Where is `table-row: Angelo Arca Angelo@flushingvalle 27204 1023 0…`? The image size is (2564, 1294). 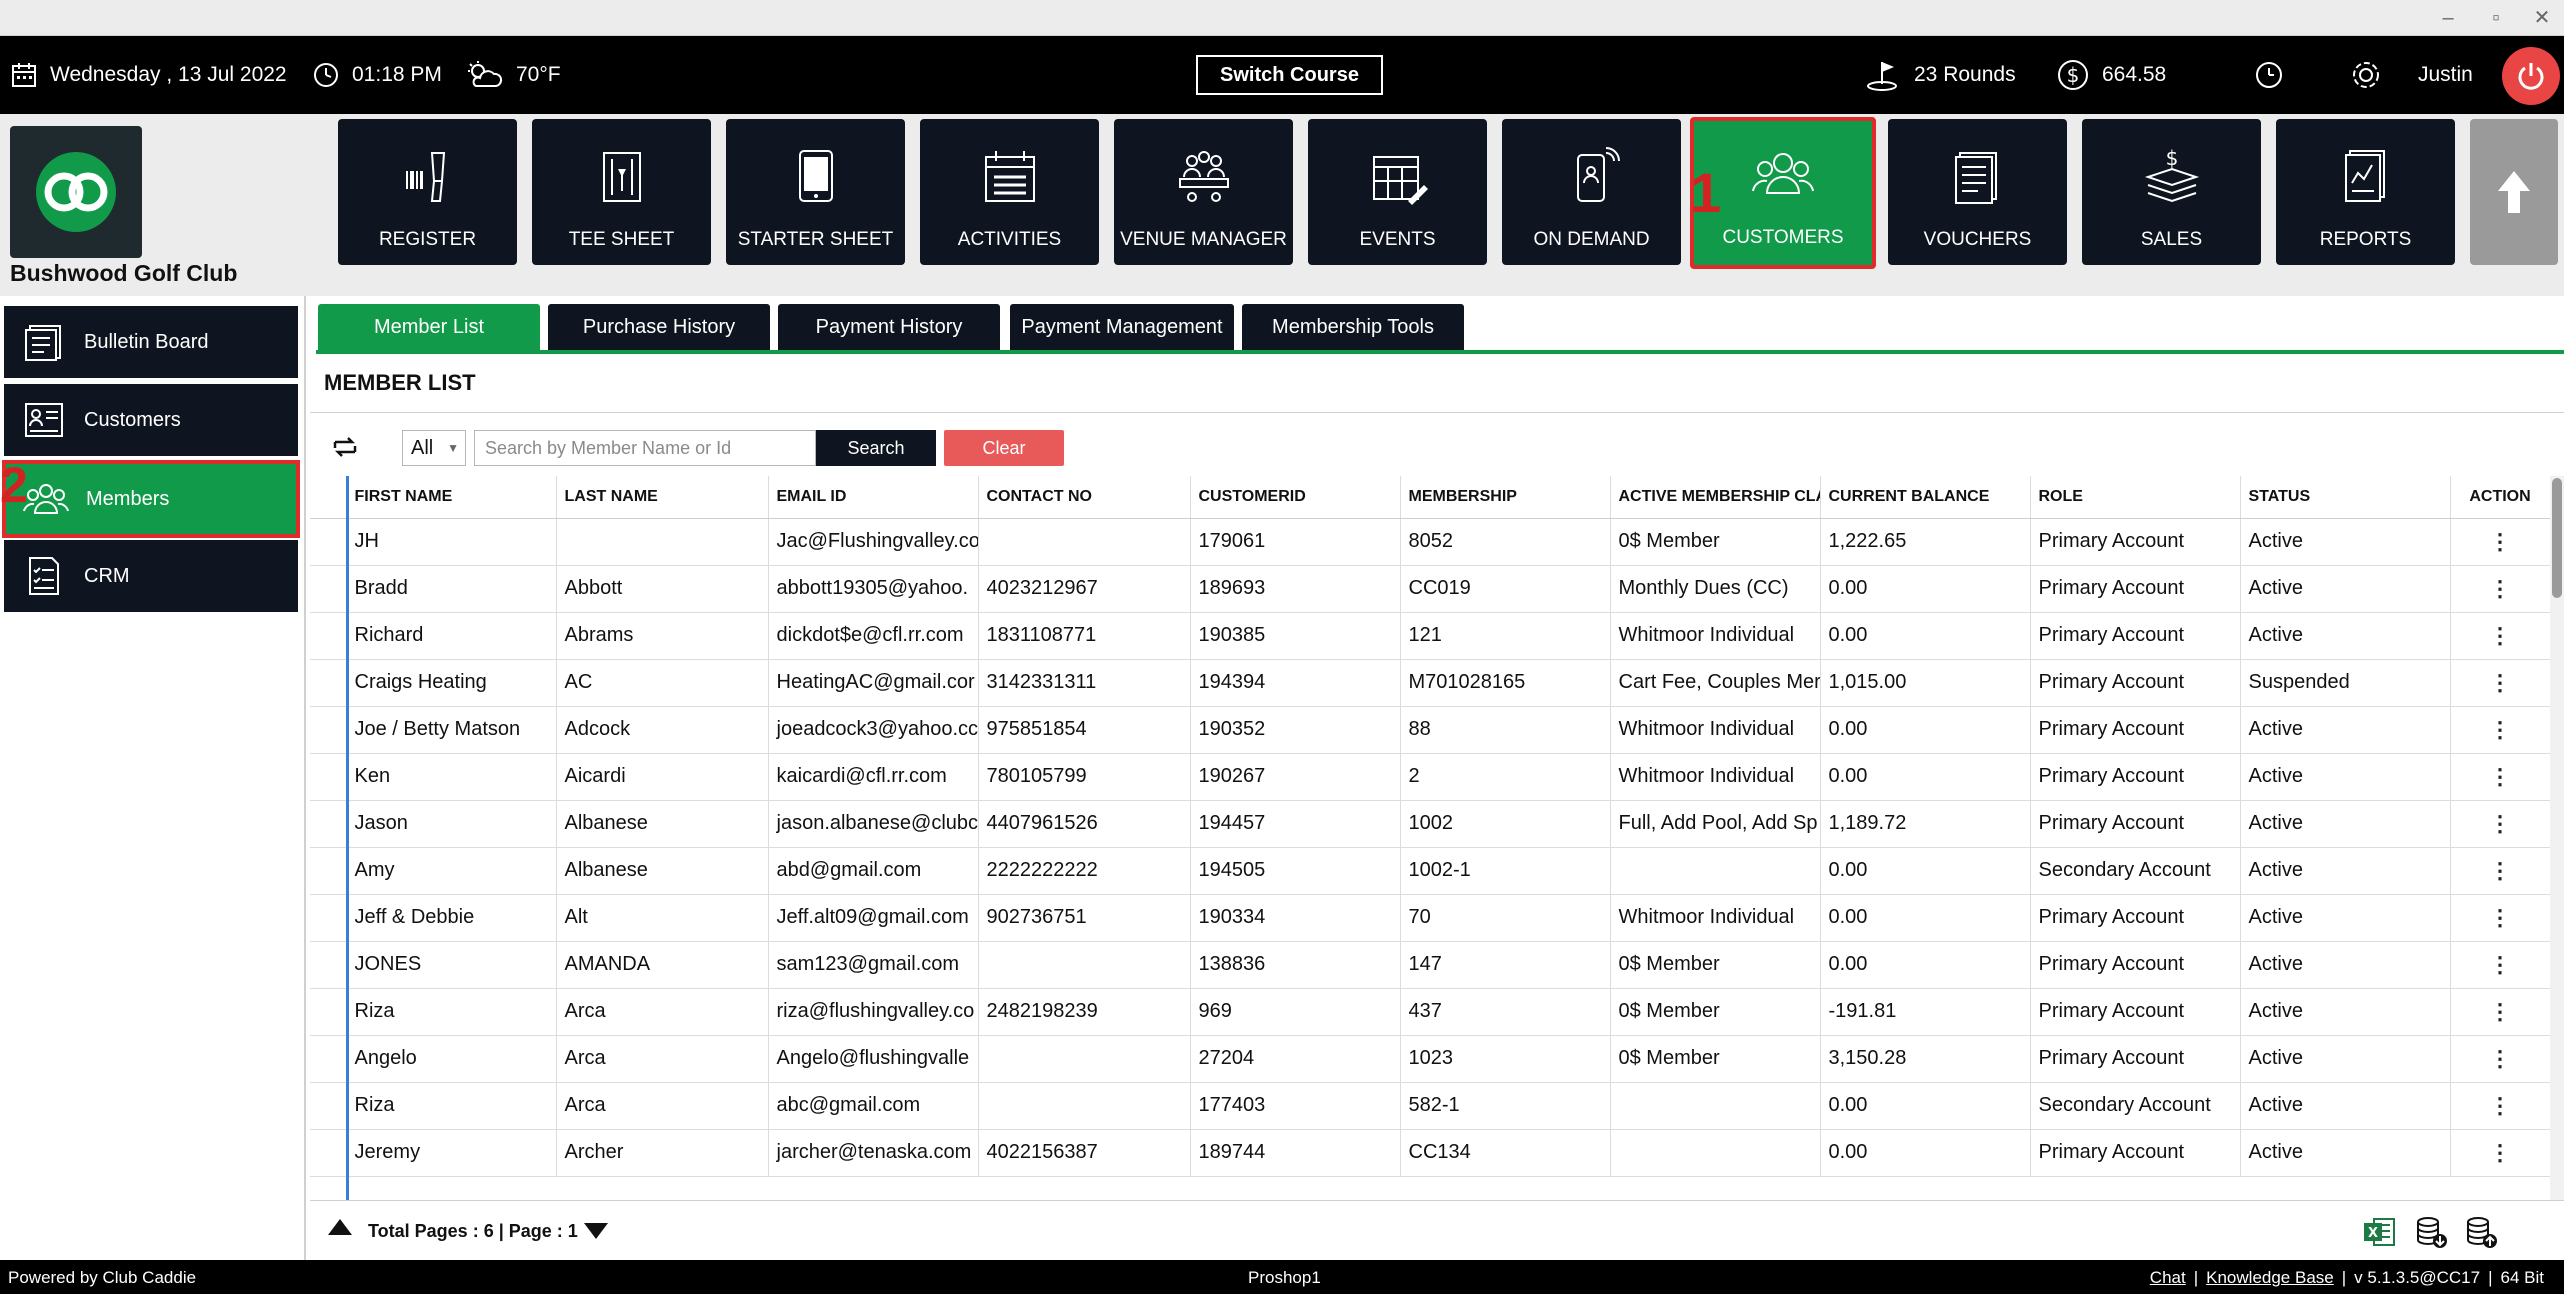 table-row: Angelo Arca Angelo@flushingvalle 27204 1023 0… is located at coordinates (1430, 1059).